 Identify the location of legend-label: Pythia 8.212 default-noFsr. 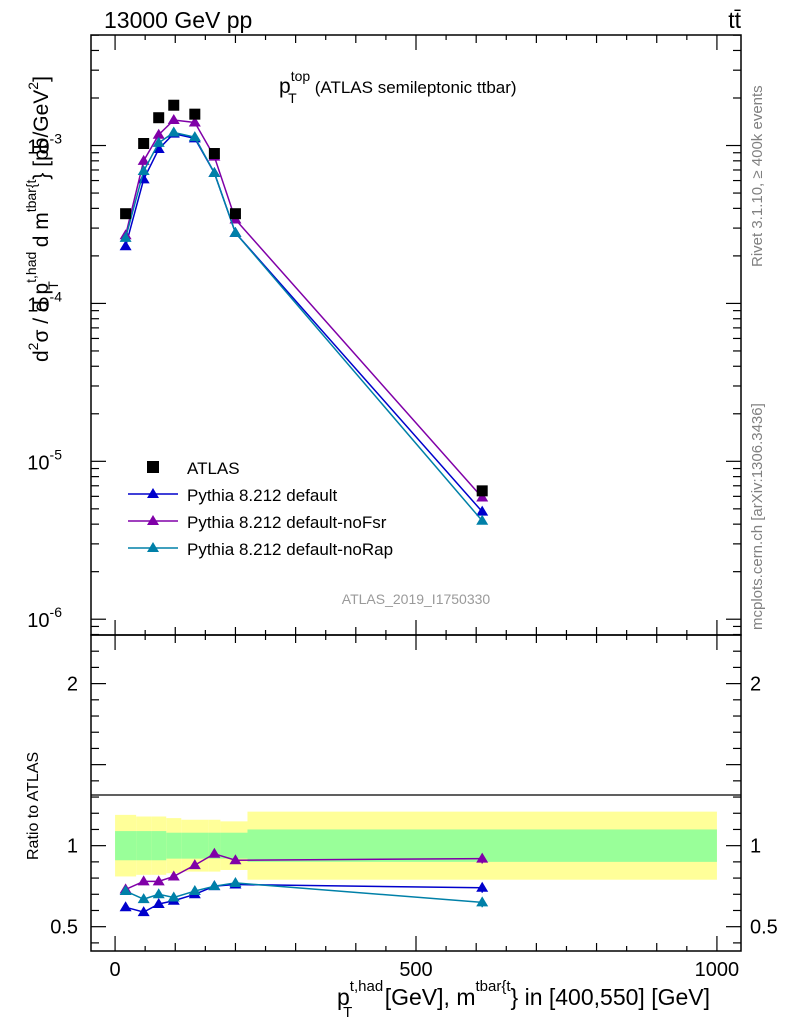
(287, 522).